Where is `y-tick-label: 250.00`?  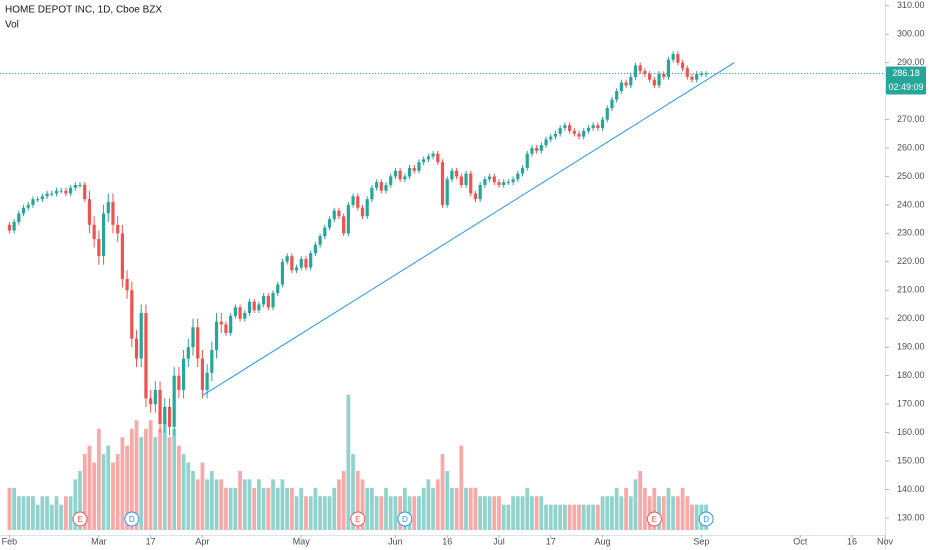
y-tick-label: 250.00 is located at coordinates (911, 176).